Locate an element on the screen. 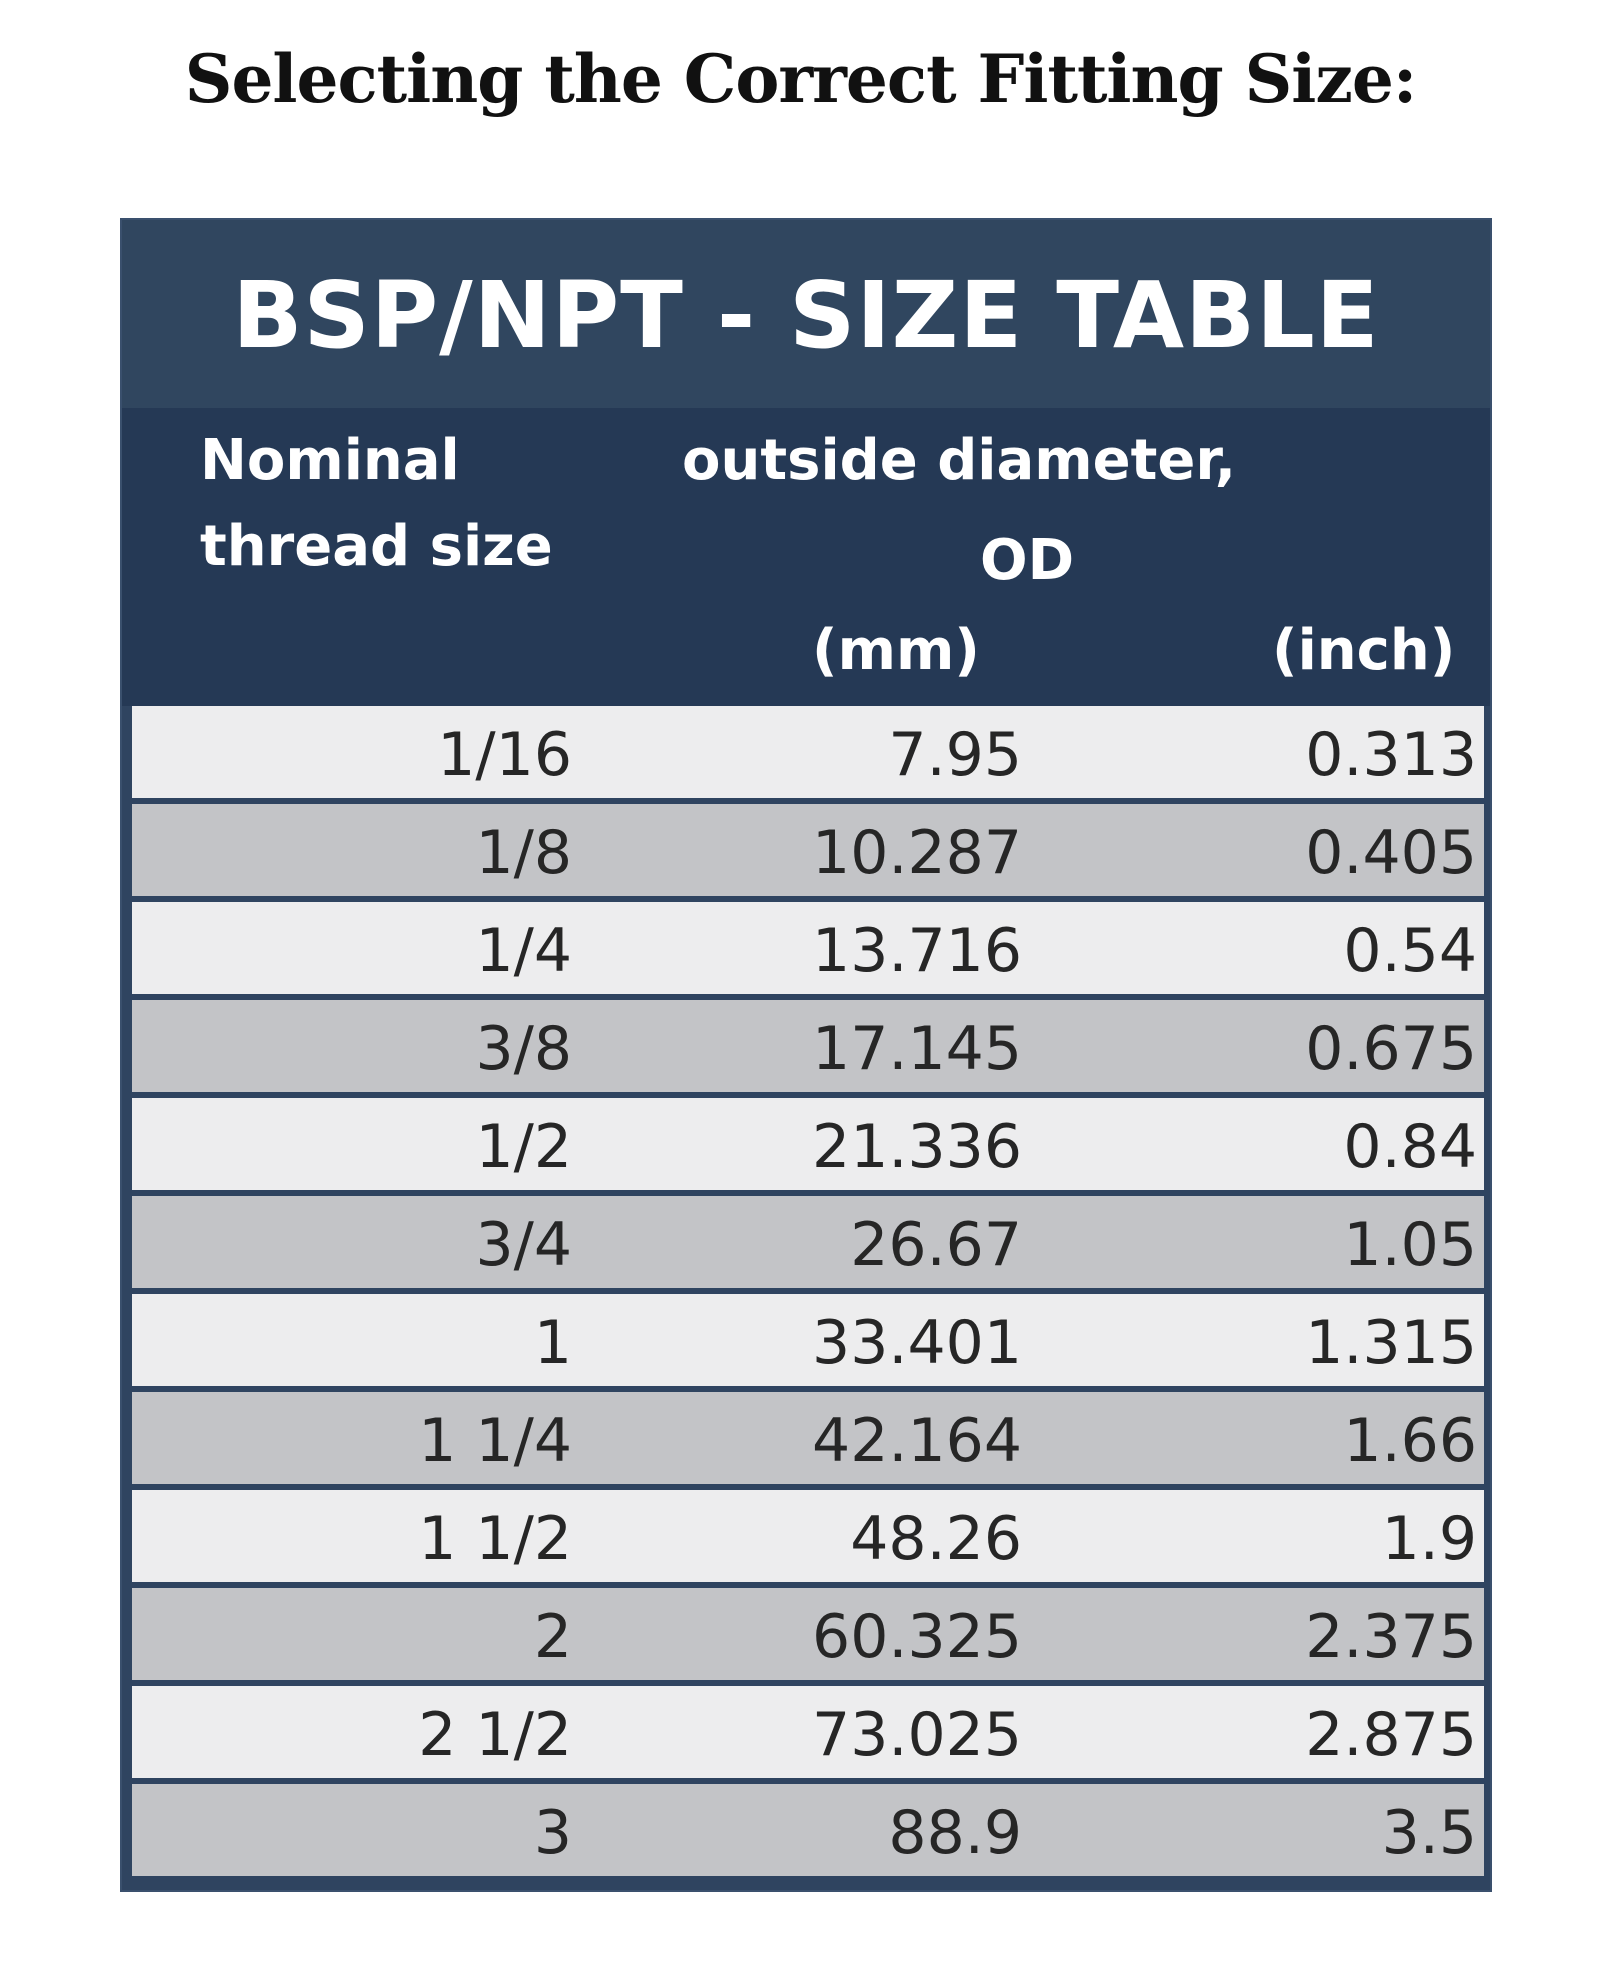  table-row: 2 1/2 73.025 2.875 is located at coordinates (808, 1732).